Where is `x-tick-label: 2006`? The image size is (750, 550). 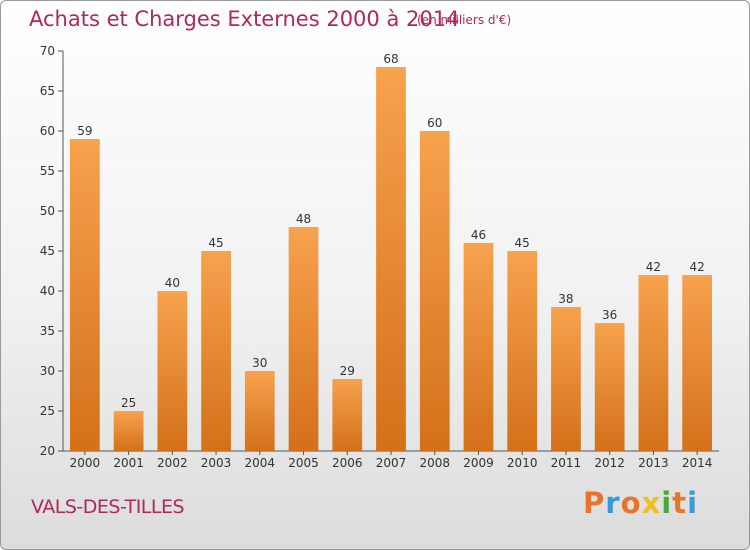 x-tick-label: 2006 is located at coordinates (347, 463).